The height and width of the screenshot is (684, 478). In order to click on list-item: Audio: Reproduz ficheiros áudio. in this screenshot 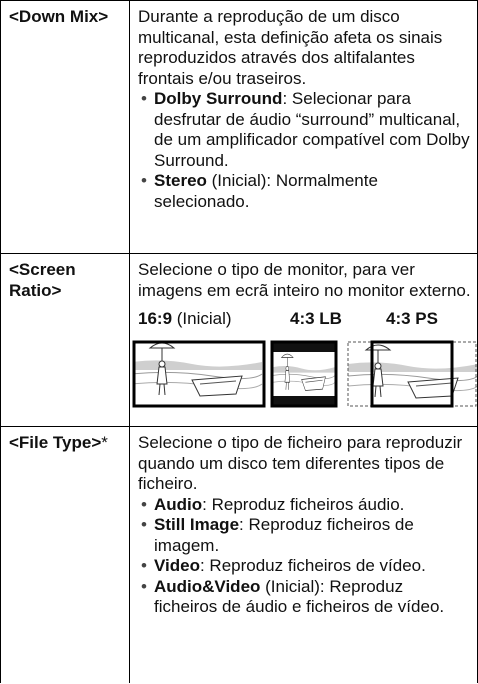, I will do `click(304, 505)`.